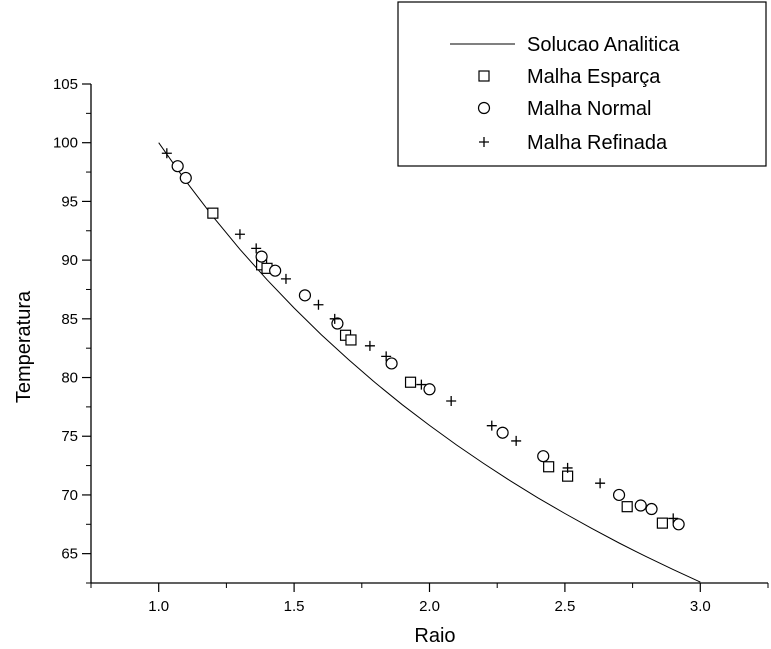  What do you see at coordinates (594, 77) in the screenshot?
I see `legend-label: Malha Esparça` at bounding box center [594, 77].